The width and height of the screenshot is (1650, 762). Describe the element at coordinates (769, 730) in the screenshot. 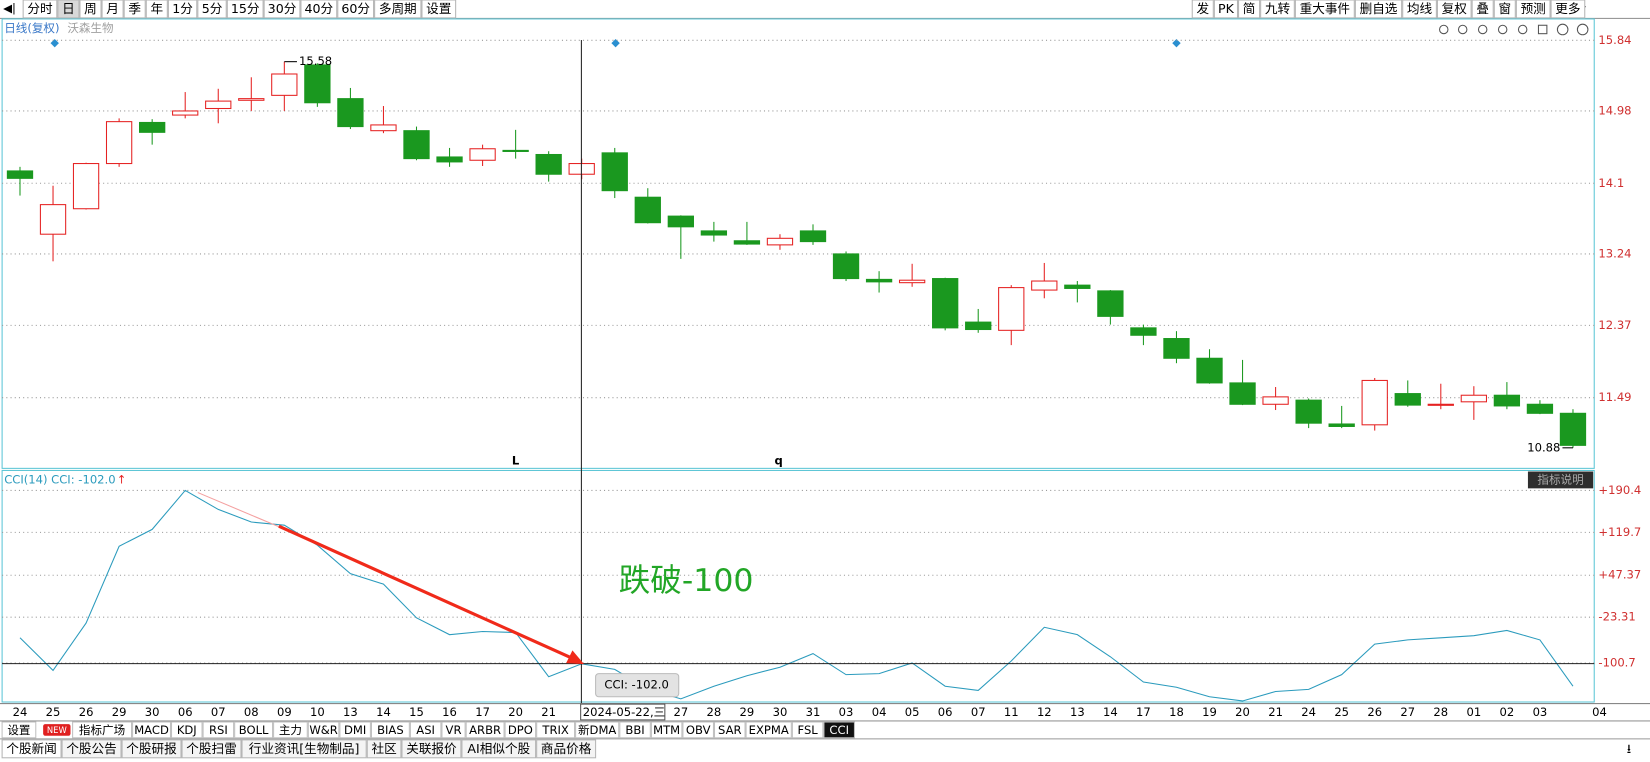

I see `indicator-tab-label: EXPMA` at that location.